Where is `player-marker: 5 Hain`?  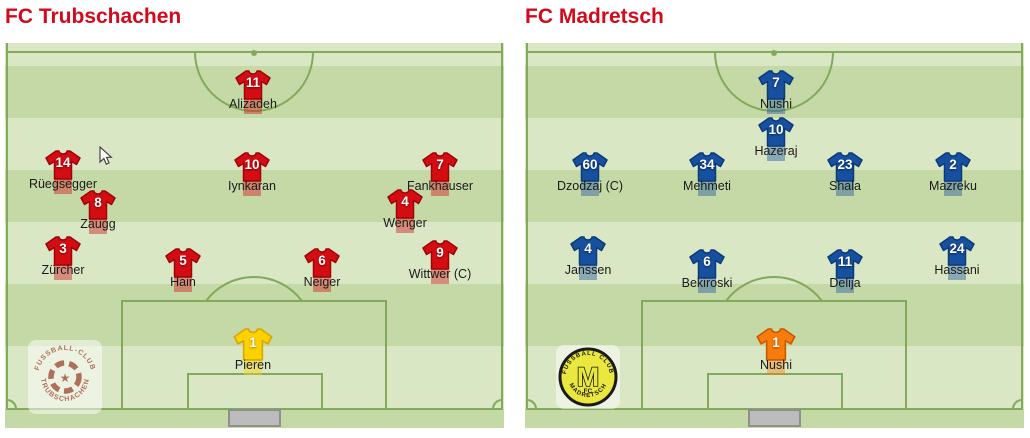 player-marker: 5 Hain is located at coordinates (183, 273).